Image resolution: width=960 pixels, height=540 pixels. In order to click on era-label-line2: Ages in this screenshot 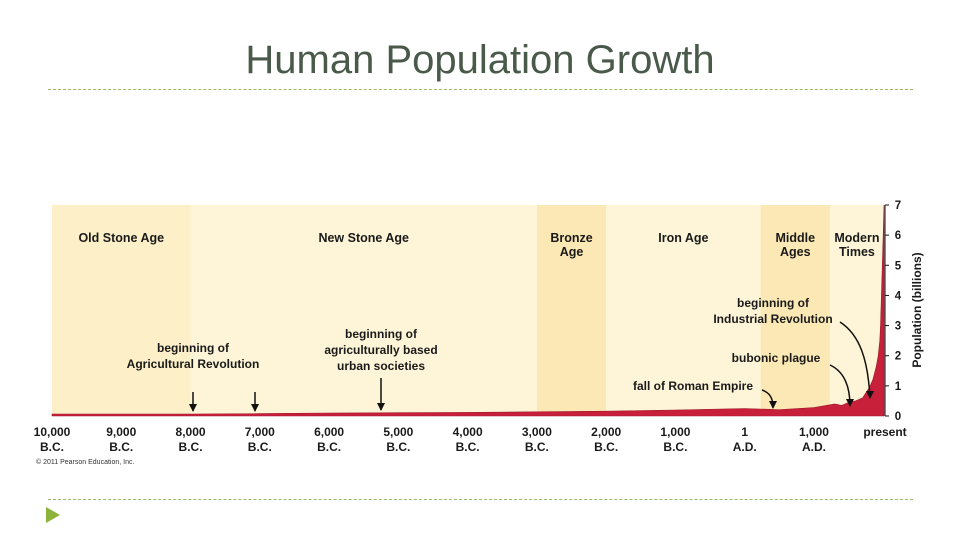, I will do `click(795, 252)`.